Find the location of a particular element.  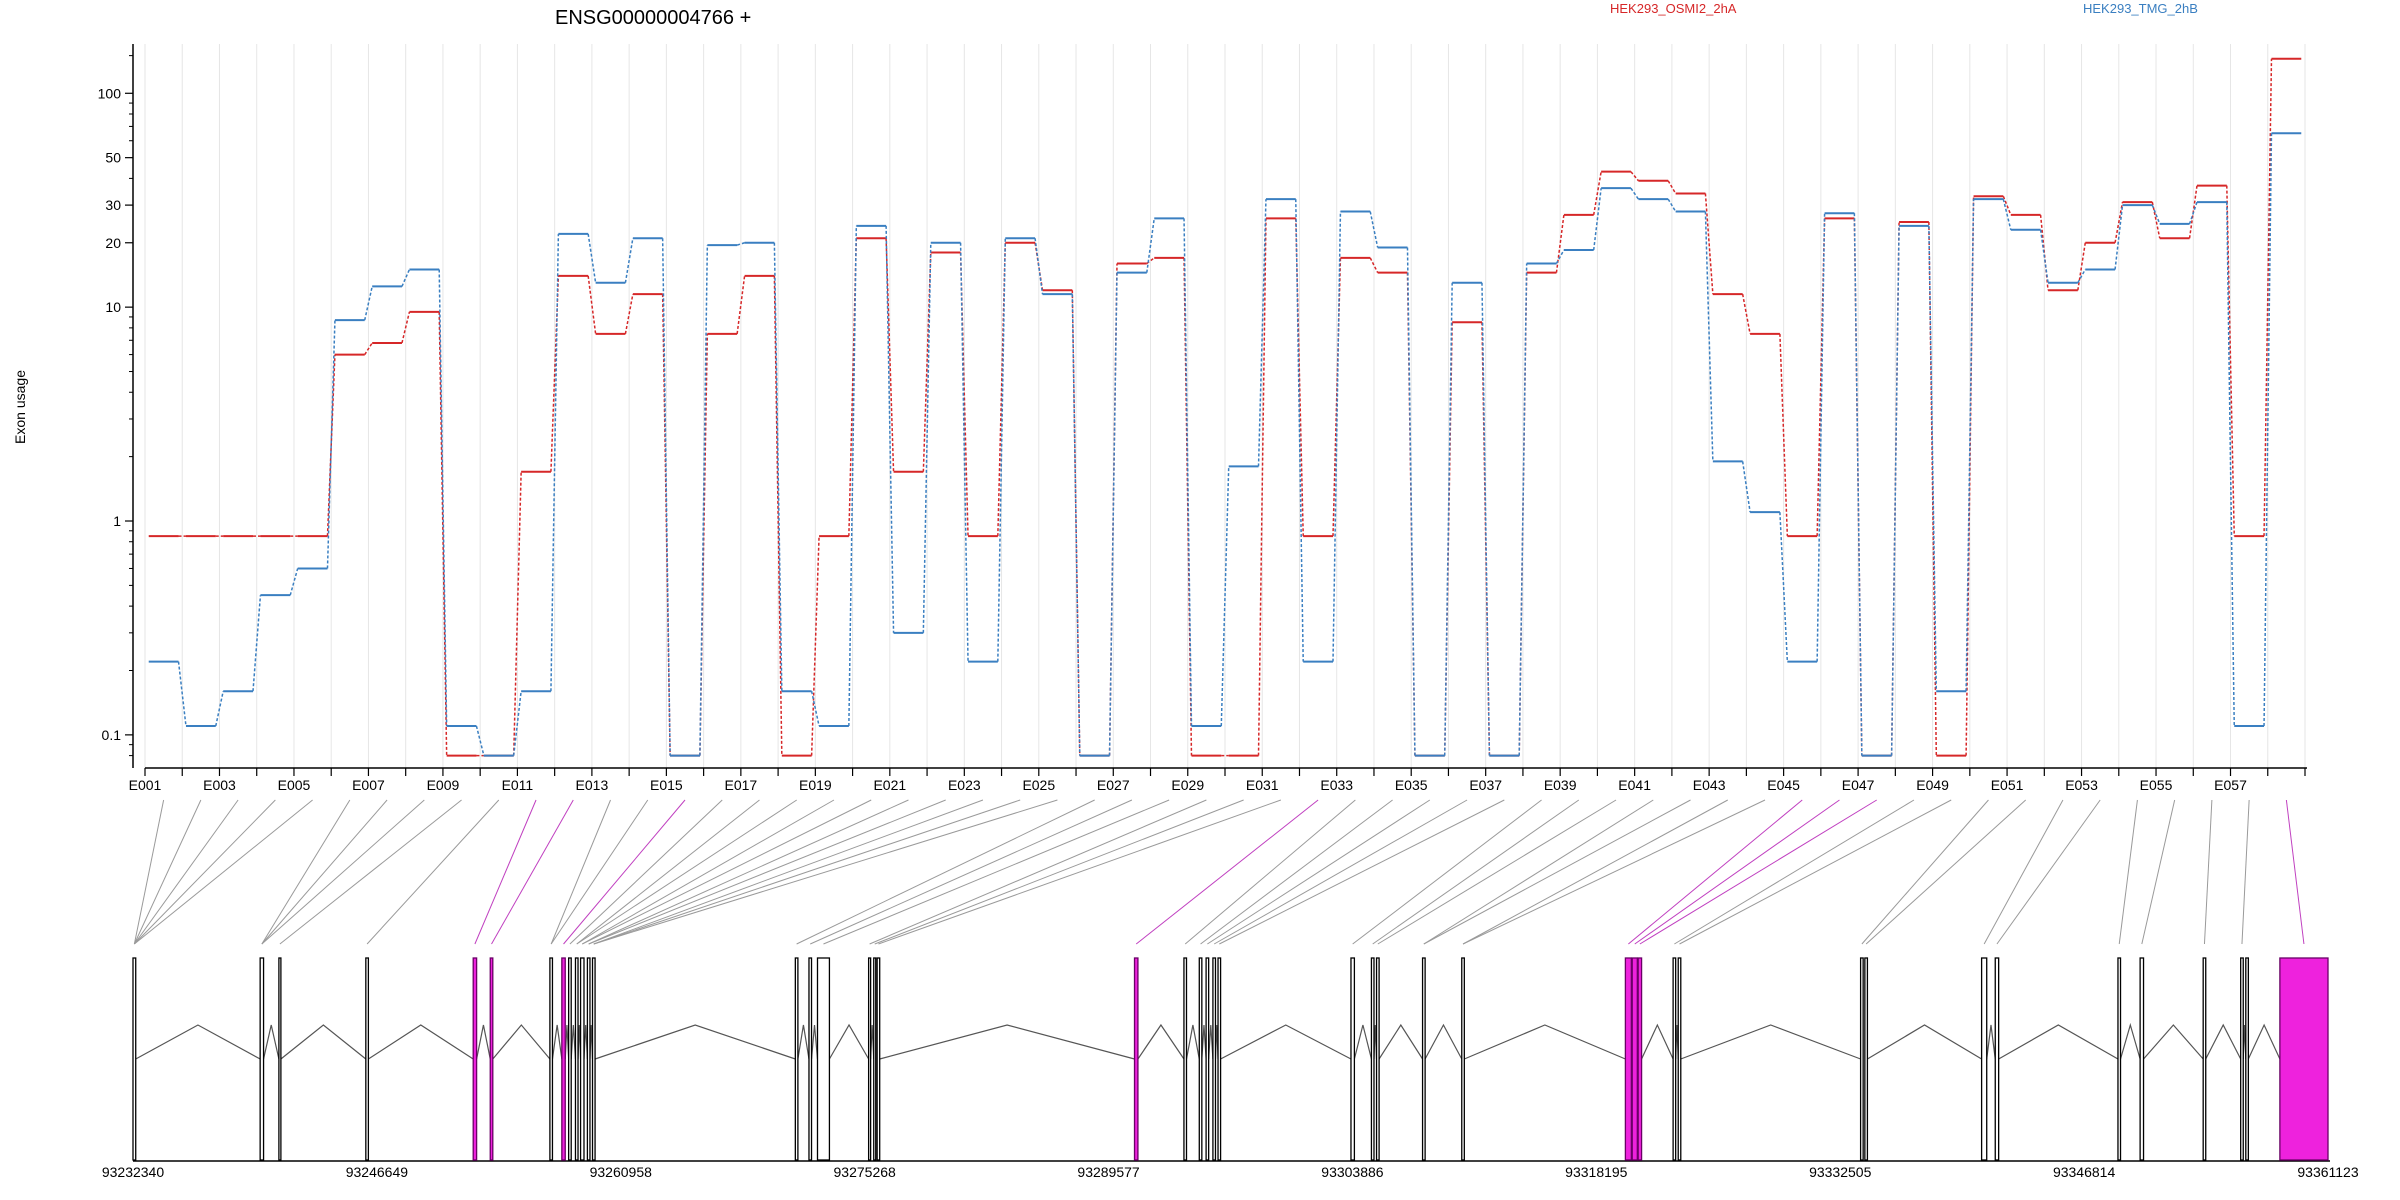

genomic-tick-label: 93246649 is located at coordinates (377, 1172).